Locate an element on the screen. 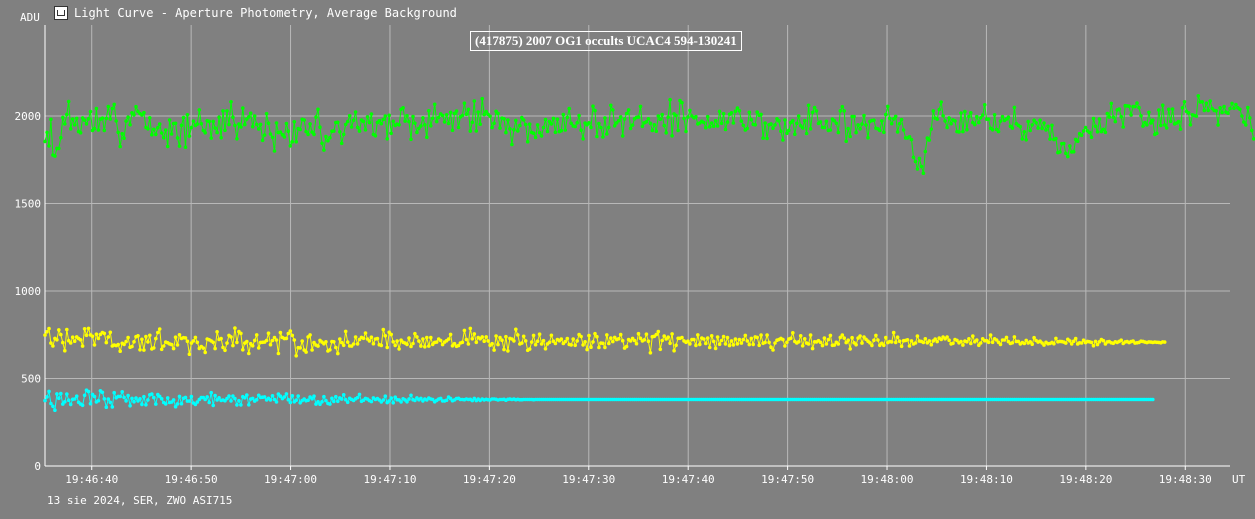  light-curve-app-icon is located at coordinates (61, 13).